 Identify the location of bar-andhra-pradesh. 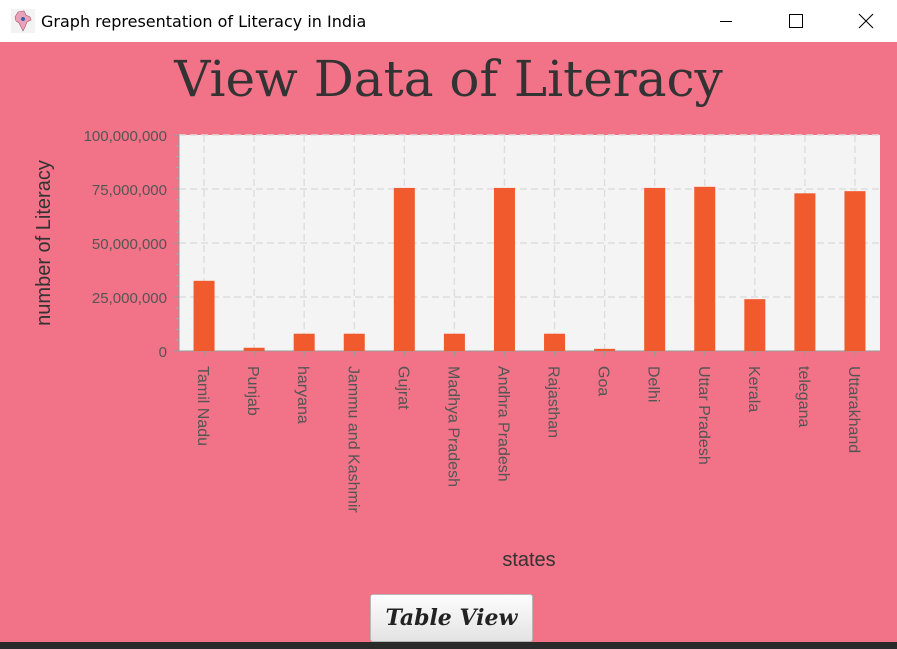
(504, 269).